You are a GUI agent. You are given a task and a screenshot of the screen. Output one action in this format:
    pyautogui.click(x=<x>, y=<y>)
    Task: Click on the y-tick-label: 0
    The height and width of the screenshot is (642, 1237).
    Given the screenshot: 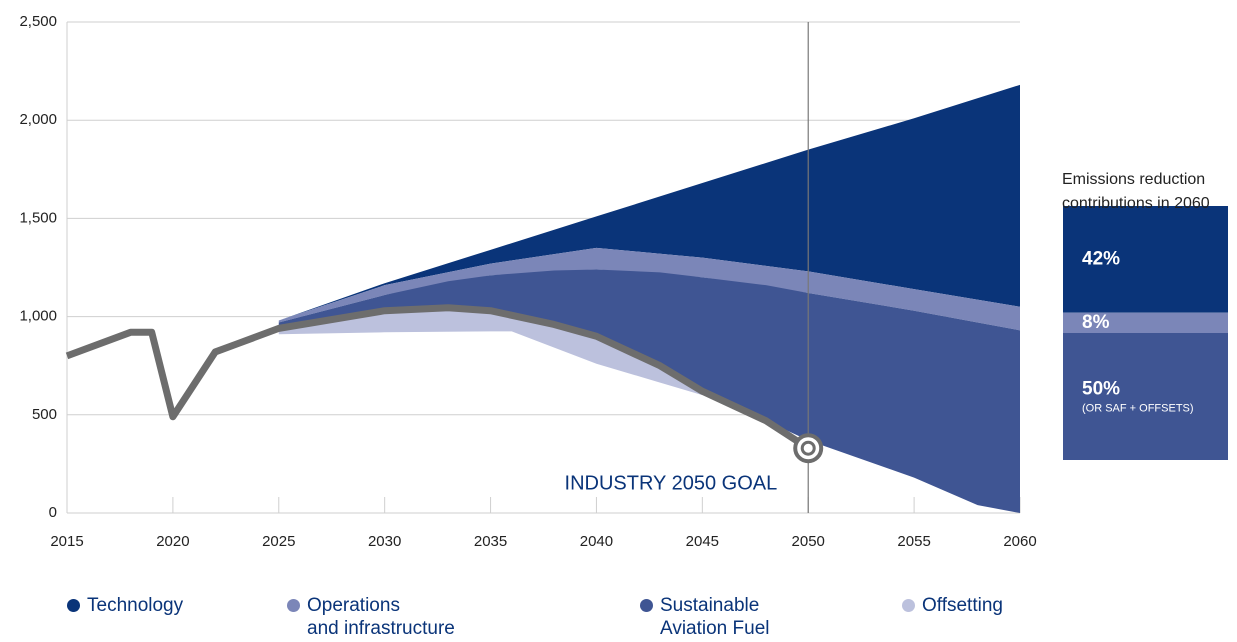 What is the action you would take?
    pyautogui.click(x=53, y=512)
    